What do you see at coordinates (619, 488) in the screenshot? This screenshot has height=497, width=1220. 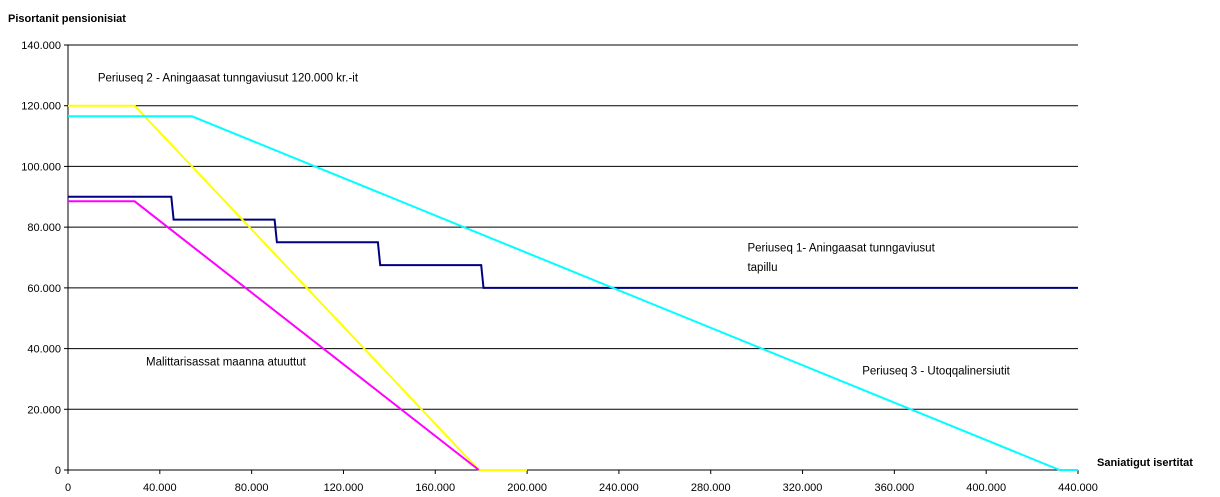 I see `x-tick-label: 240.000` at bounding box center [619, 488].